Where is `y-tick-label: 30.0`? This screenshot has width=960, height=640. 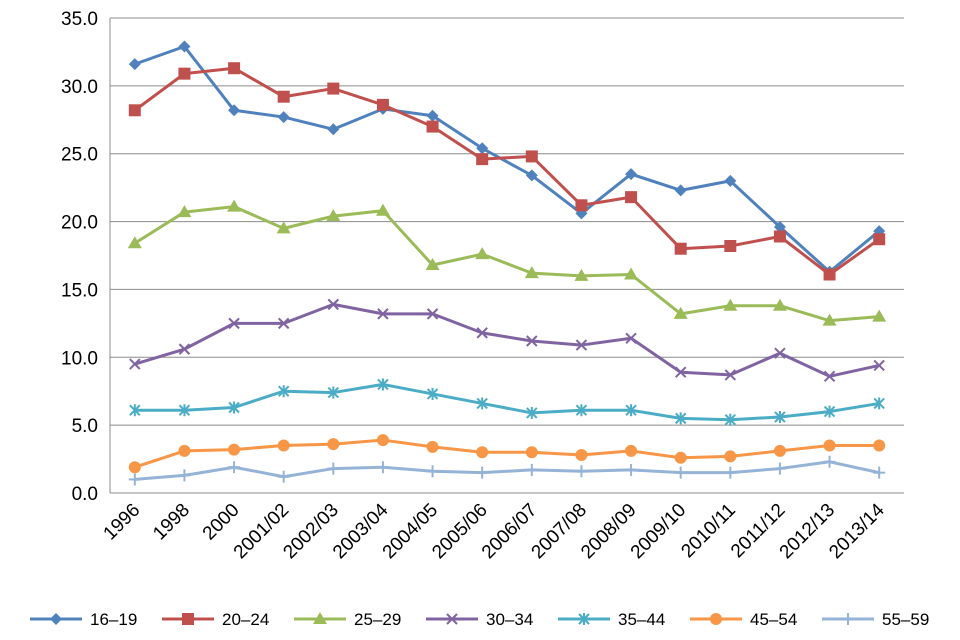
y-tick-label: 30.0 is located at coordinates (79, 87).